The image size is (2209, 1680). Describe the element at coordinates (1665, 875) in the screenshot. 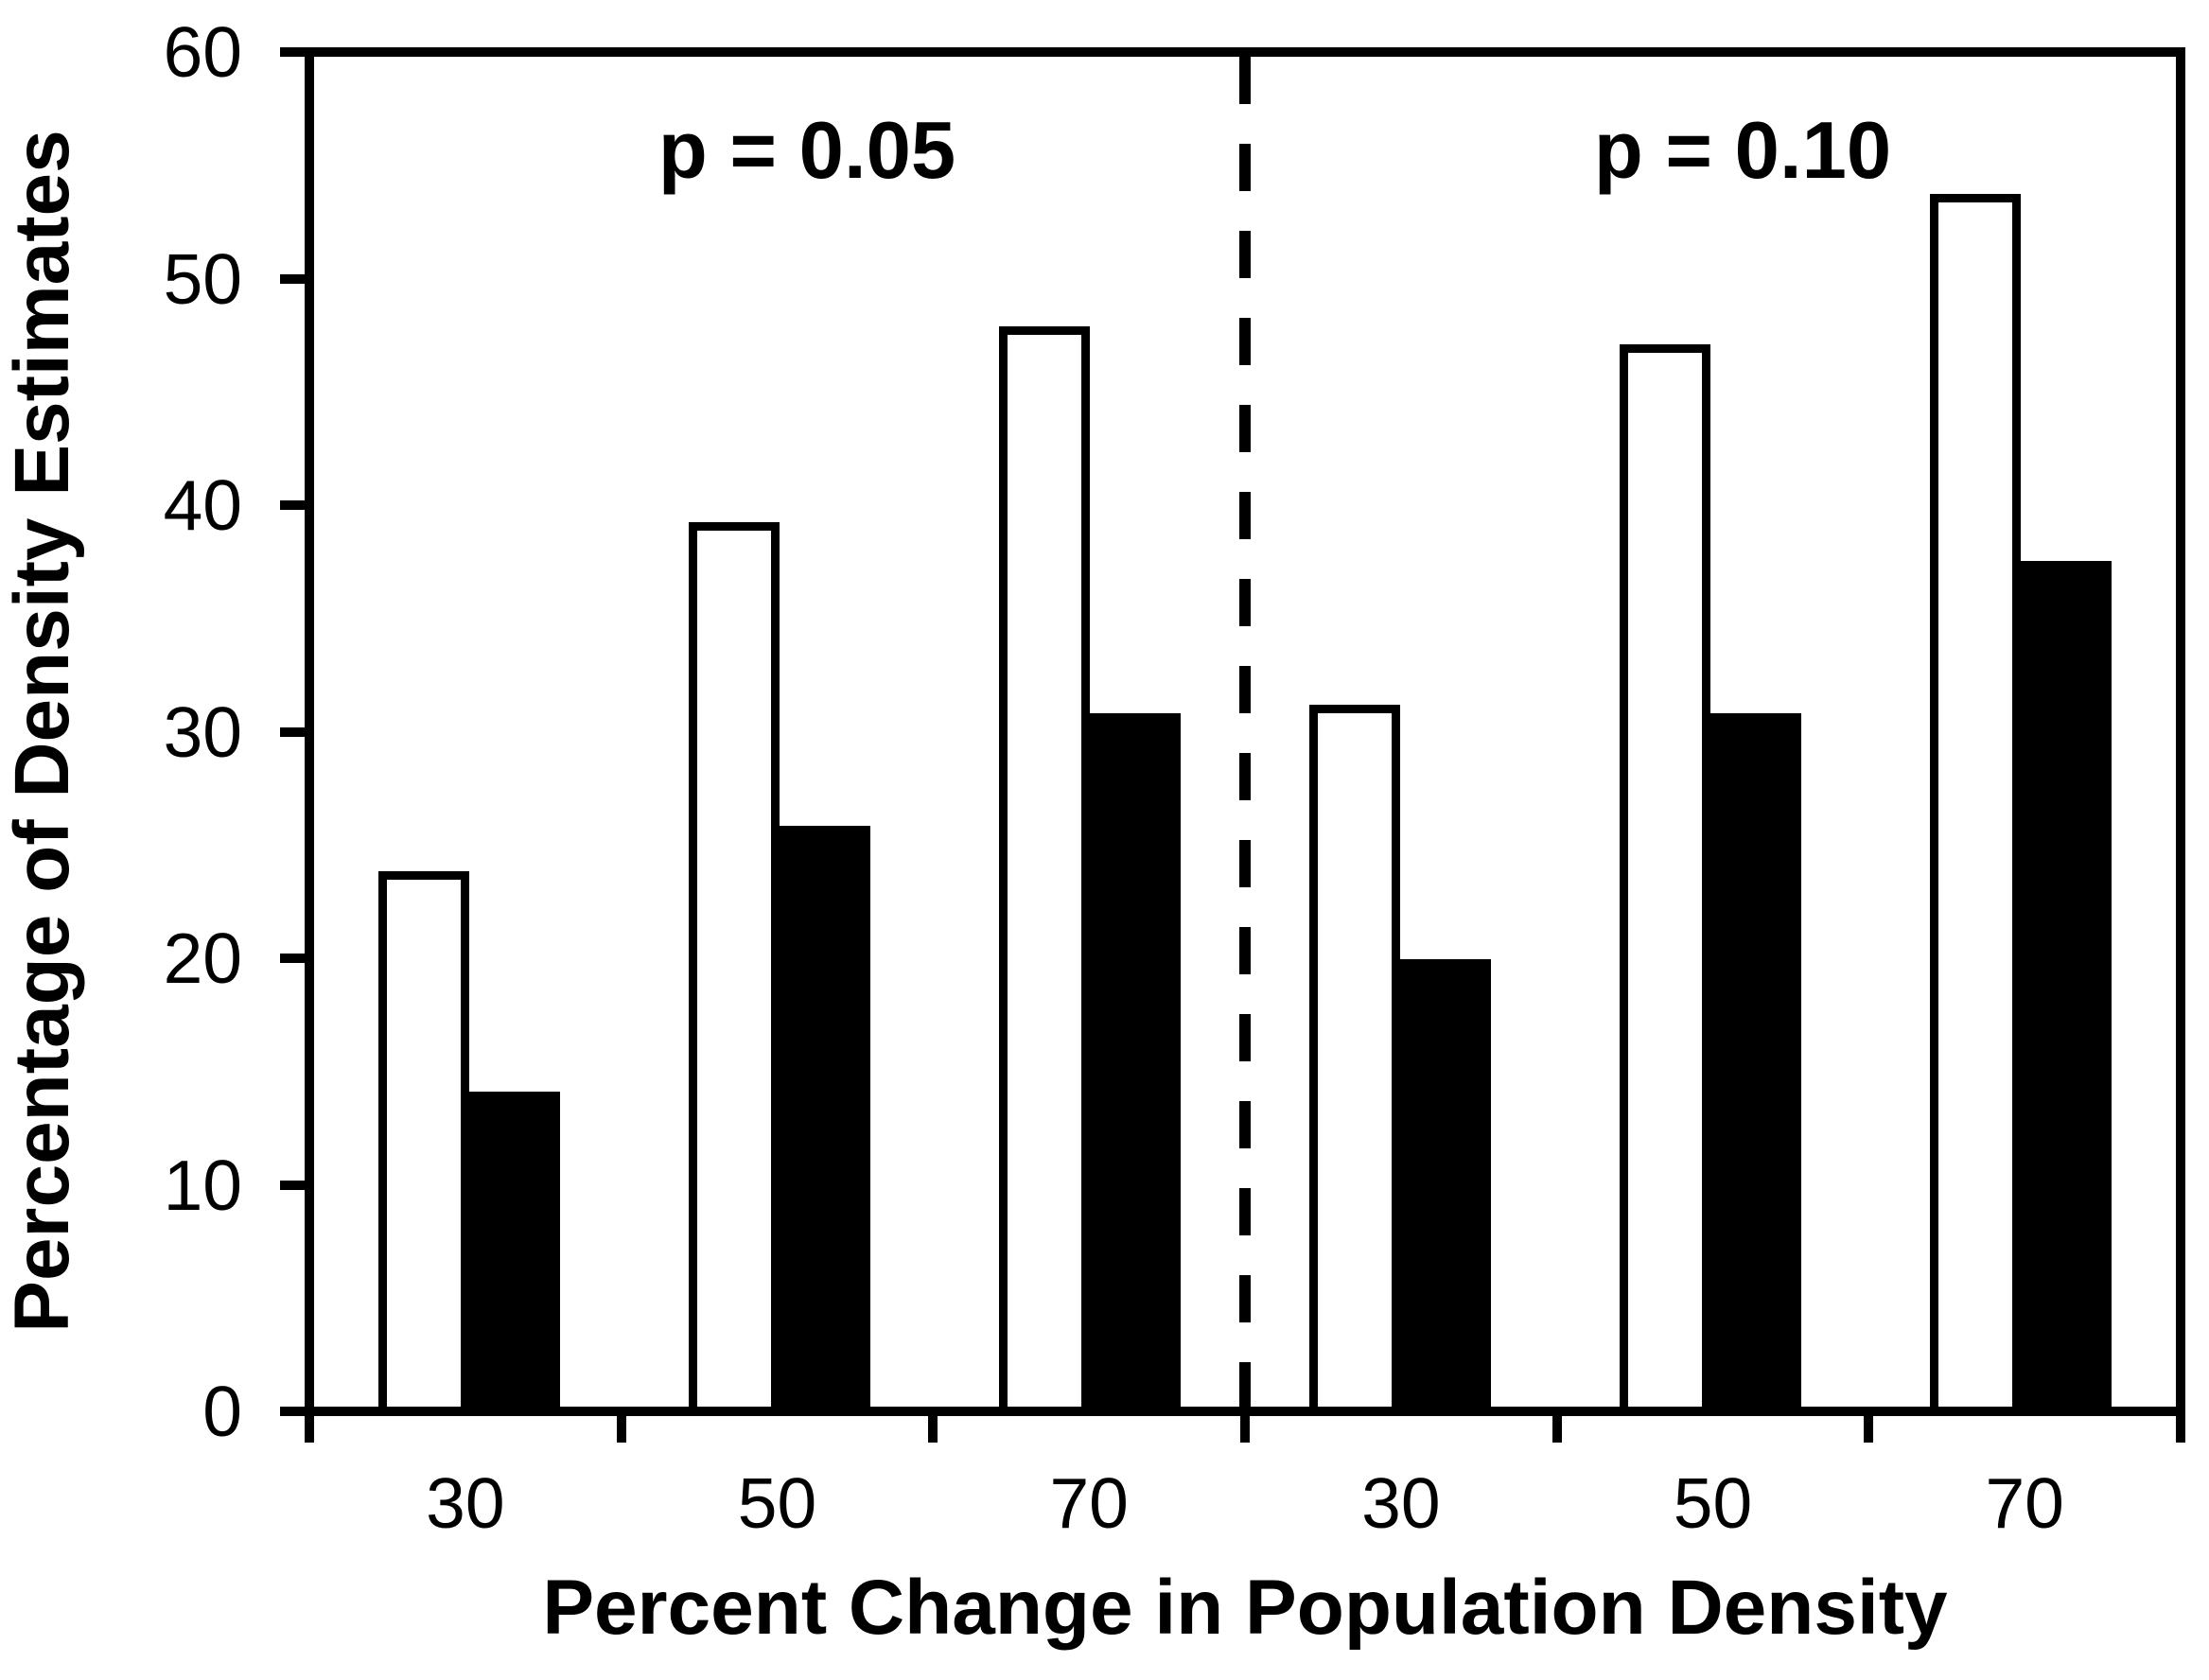

I see `open-bar-0.10-50` at that location.